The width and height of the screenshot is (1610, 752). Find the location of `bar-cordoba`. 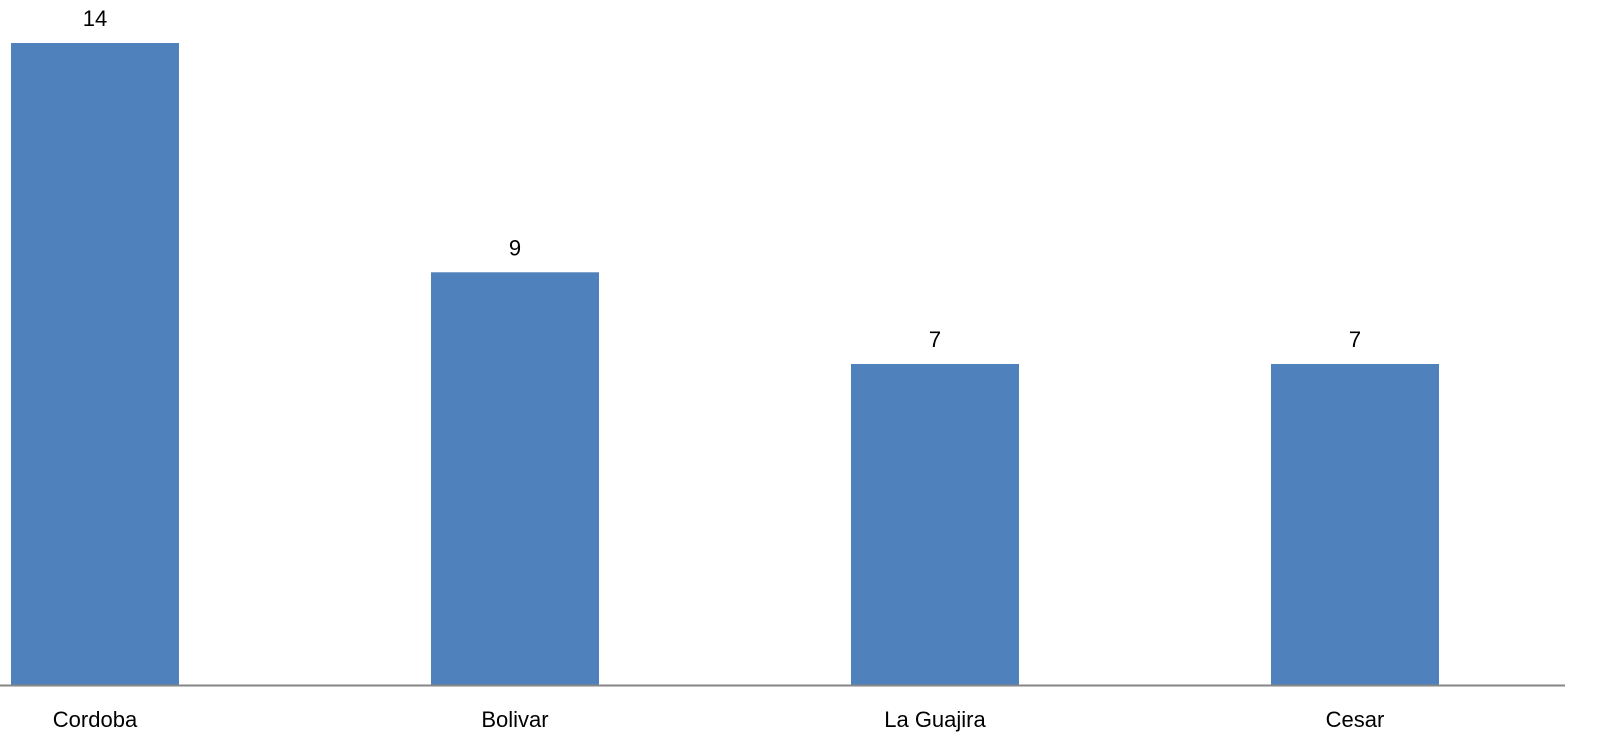

bar-cordoba is located at coordinates (95, 364).